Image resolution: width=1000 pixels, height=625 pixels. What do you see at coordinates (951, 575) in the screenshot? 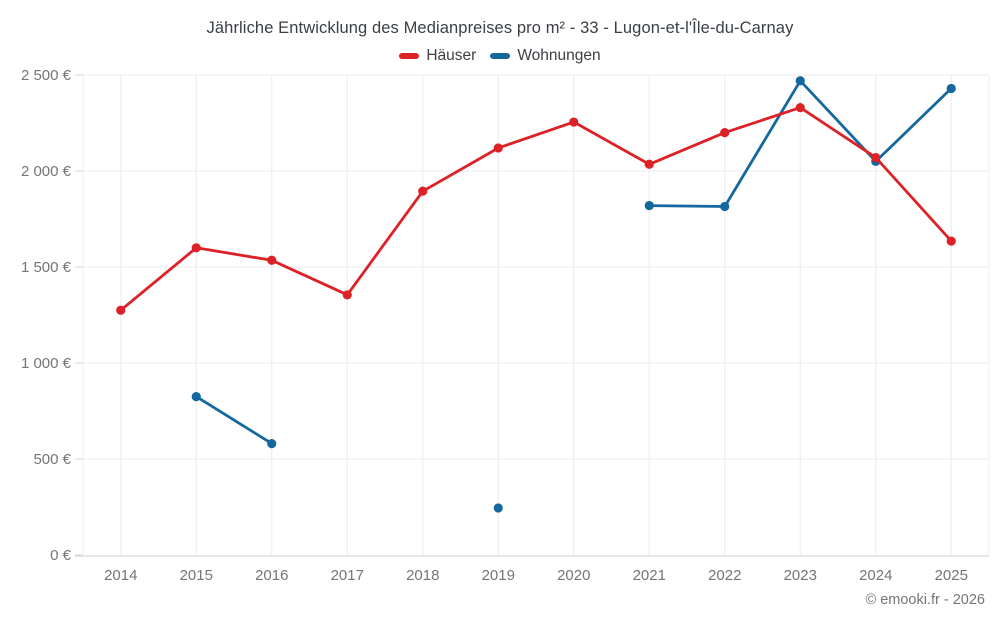
I see `x-axis-label: 2025` at bounding box center [951, 575].